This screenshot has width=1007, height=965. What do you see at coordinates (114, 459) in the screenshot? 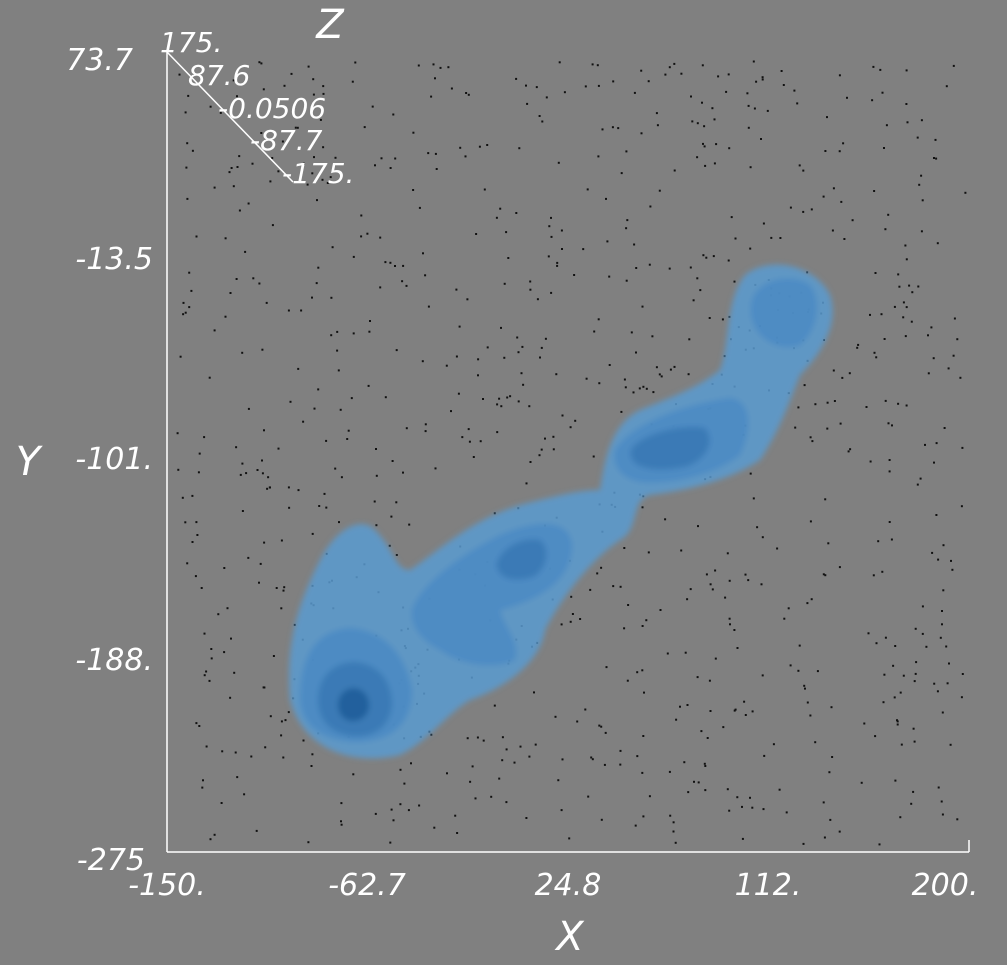
I see `y-tick-label: -101.` at bounding box center [114, 459].